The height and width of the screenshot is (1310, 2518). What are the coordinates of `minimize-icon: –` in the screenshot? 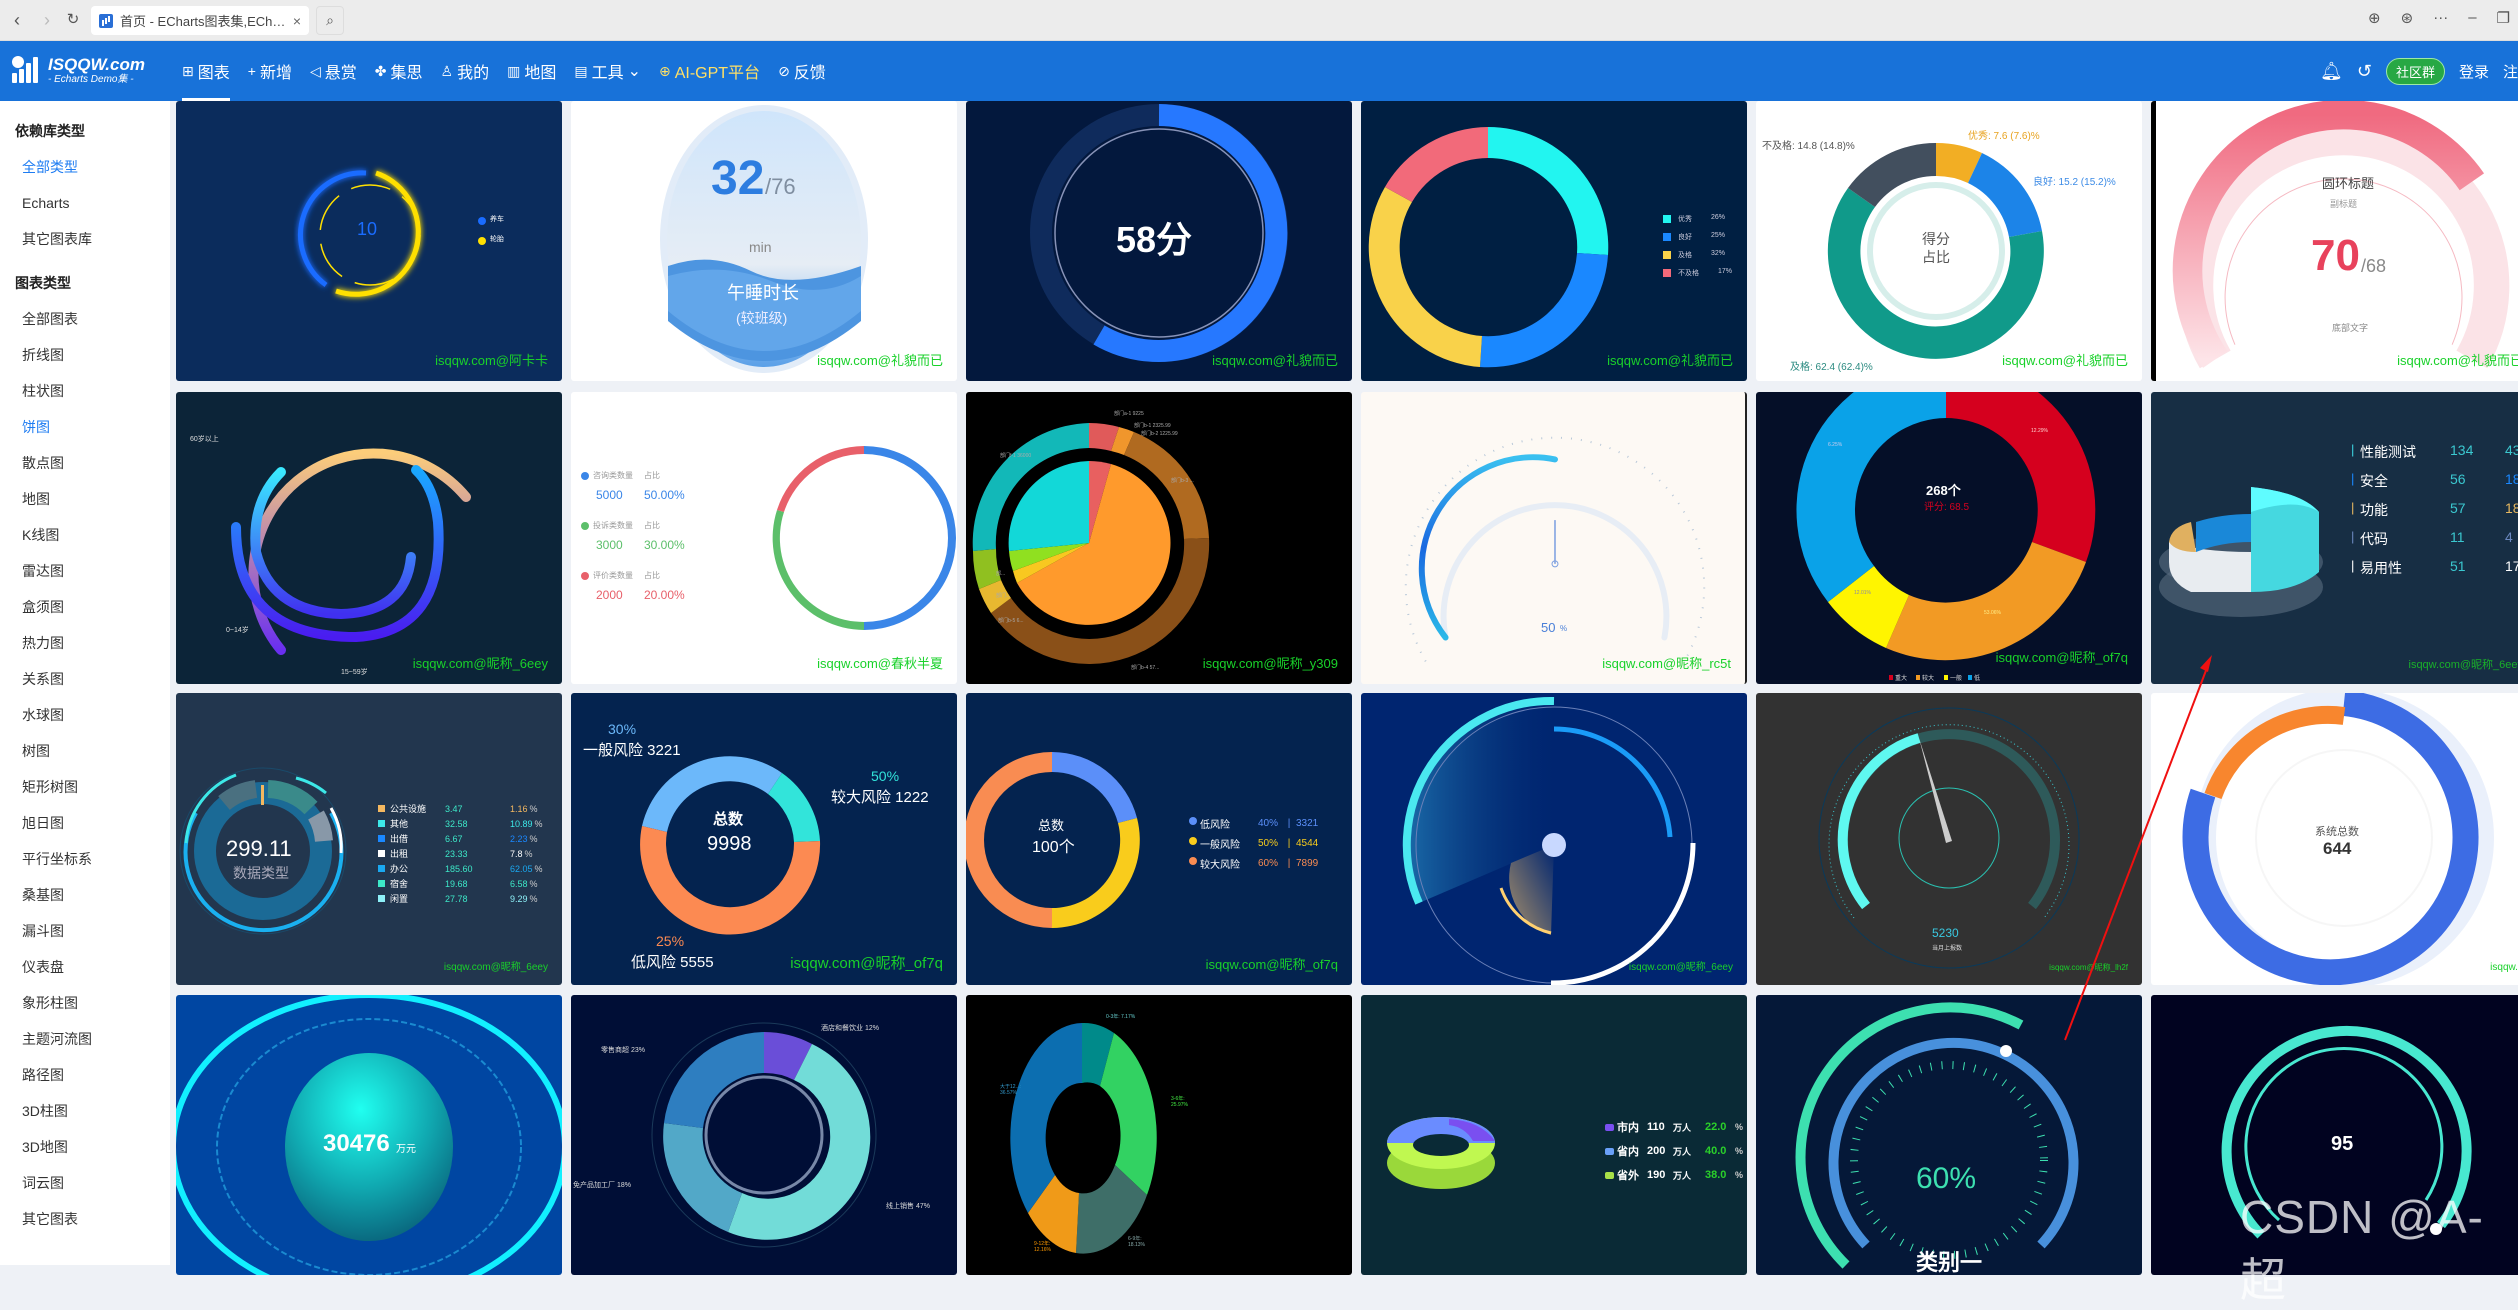 It's located at (2472, 18).